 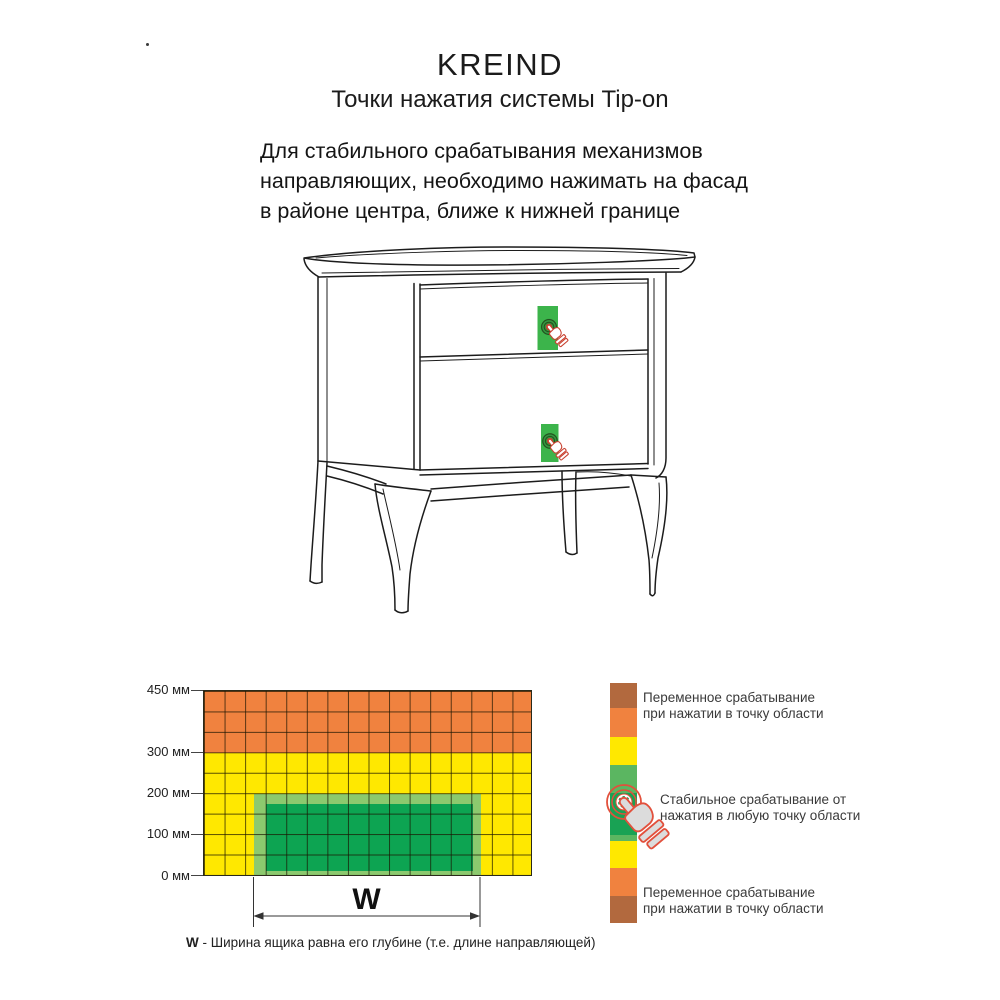 I want to click on width-label: W, so click(x=366, y=899).